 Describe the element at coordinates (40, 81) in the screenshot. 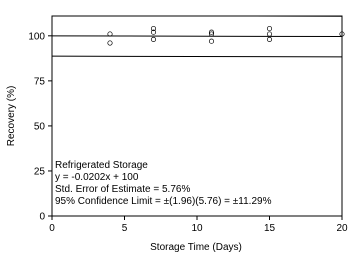

I see `y-tick-label: 75` at that location.